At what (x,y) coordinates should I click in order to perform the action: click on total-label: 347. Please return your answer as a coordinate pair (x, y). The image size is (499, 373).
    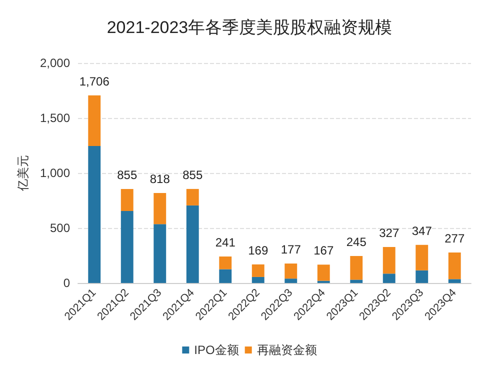
    Looking at the image, I should click on (422, 231).